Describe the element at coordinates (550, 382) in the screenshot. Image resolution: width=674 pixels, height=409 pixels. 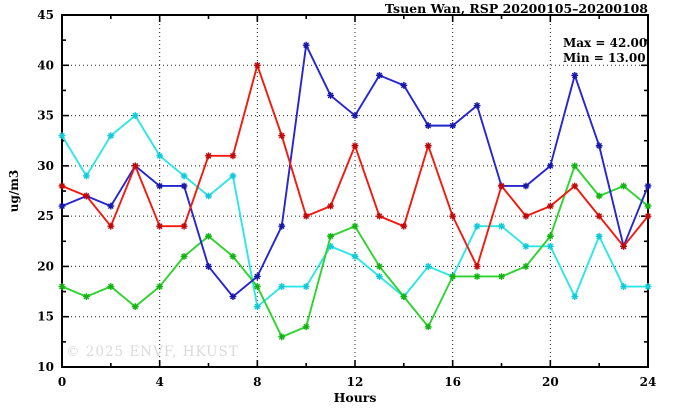
I see `x-tick-label: 20` at that location.